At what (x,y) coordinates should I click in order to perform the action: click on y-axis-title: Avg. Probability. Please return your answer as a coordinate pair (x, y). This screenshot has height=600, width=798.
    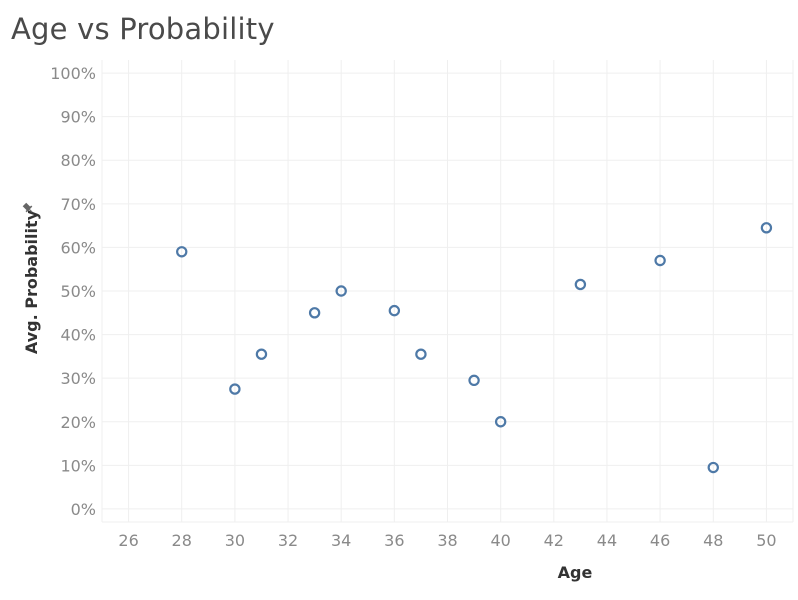
    Looking at the image, I should click on (31, 281).